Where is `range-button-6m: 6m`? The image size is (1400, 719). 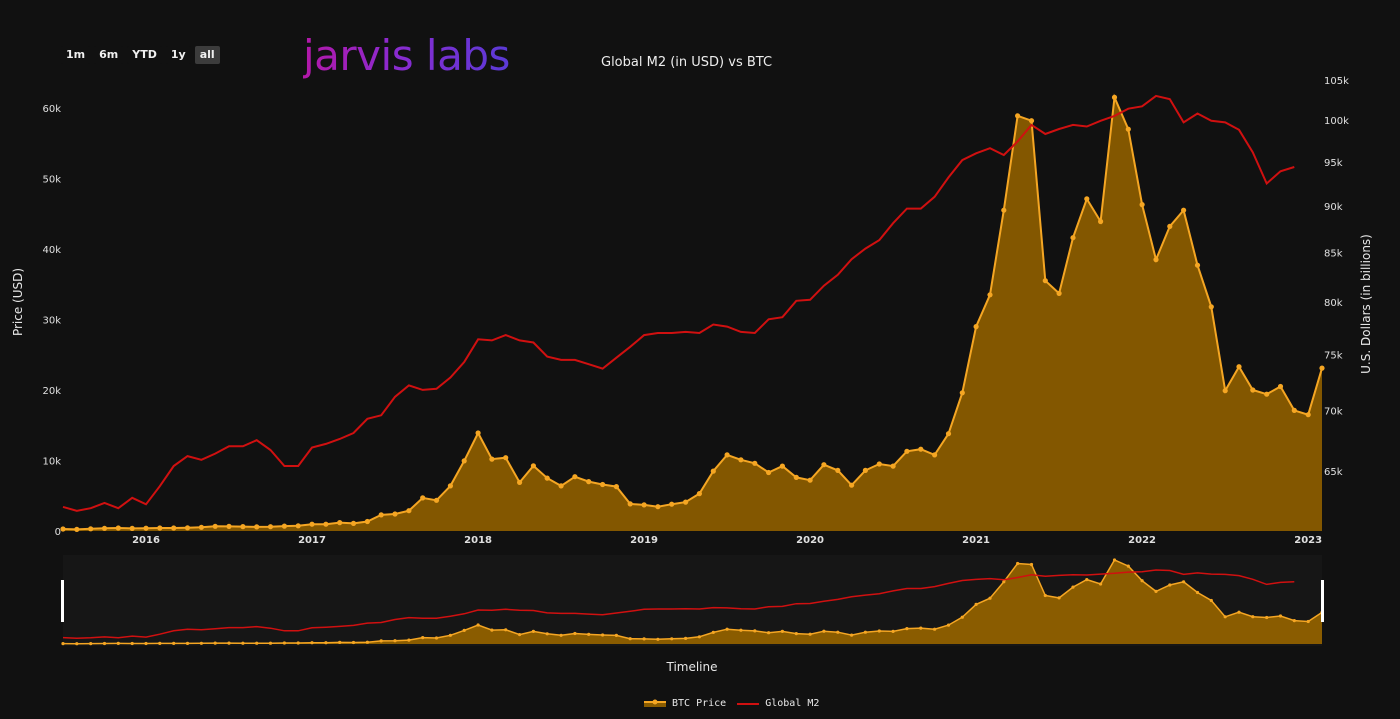 range-button-6m: 6m is located at coordinates (109, 55).